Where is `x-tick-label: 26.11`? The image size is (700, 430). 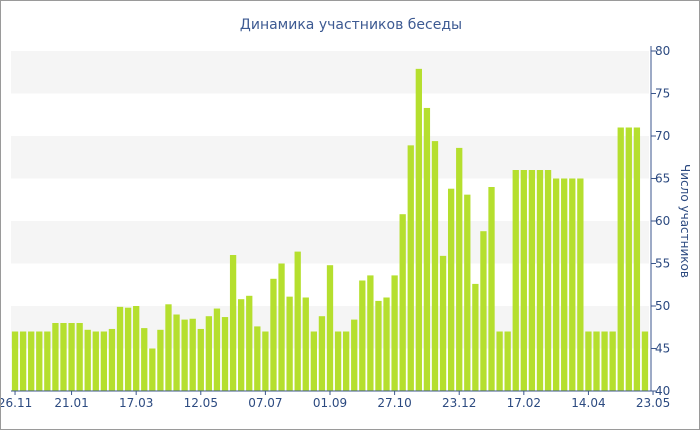 x-tick-label: 26.11 is located at coordinates (16, 403).